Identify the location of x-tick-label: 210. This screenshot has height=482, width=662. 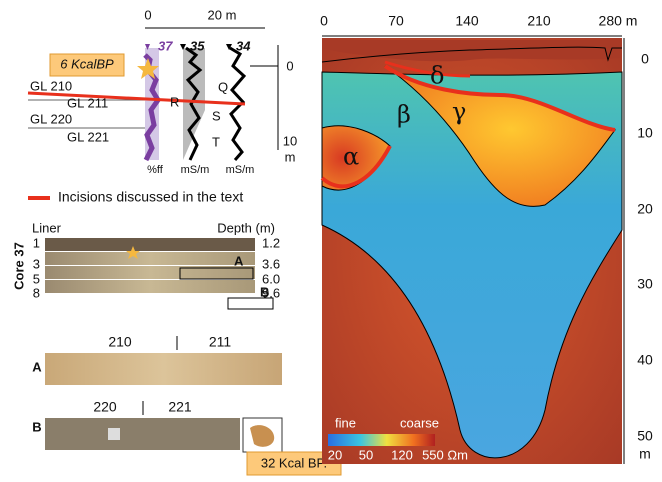
(539, 21).